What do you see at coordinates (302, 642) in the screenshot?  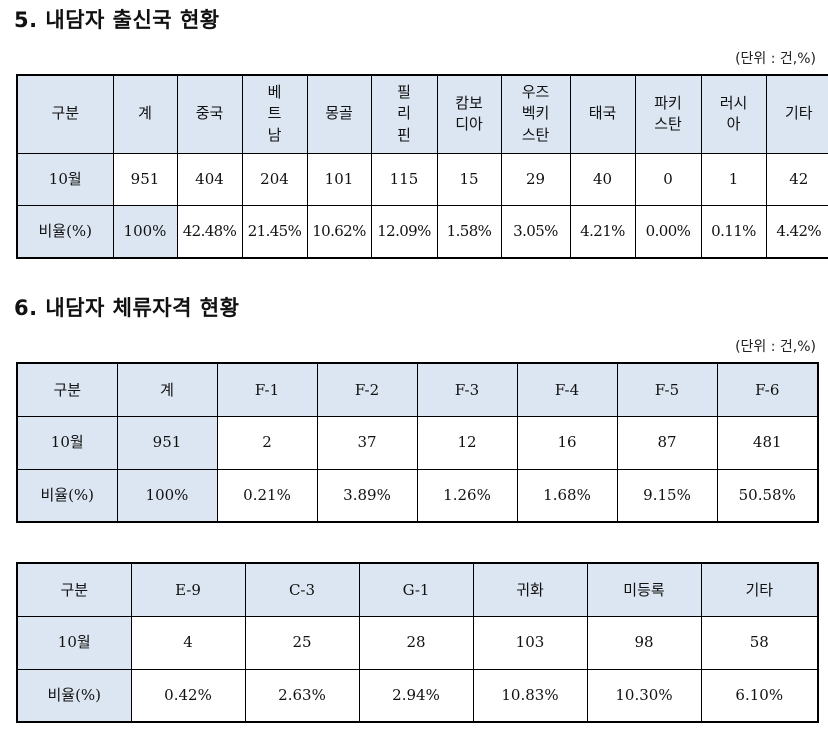 I see `table-cell: 25` at bounding box center [302, 642].